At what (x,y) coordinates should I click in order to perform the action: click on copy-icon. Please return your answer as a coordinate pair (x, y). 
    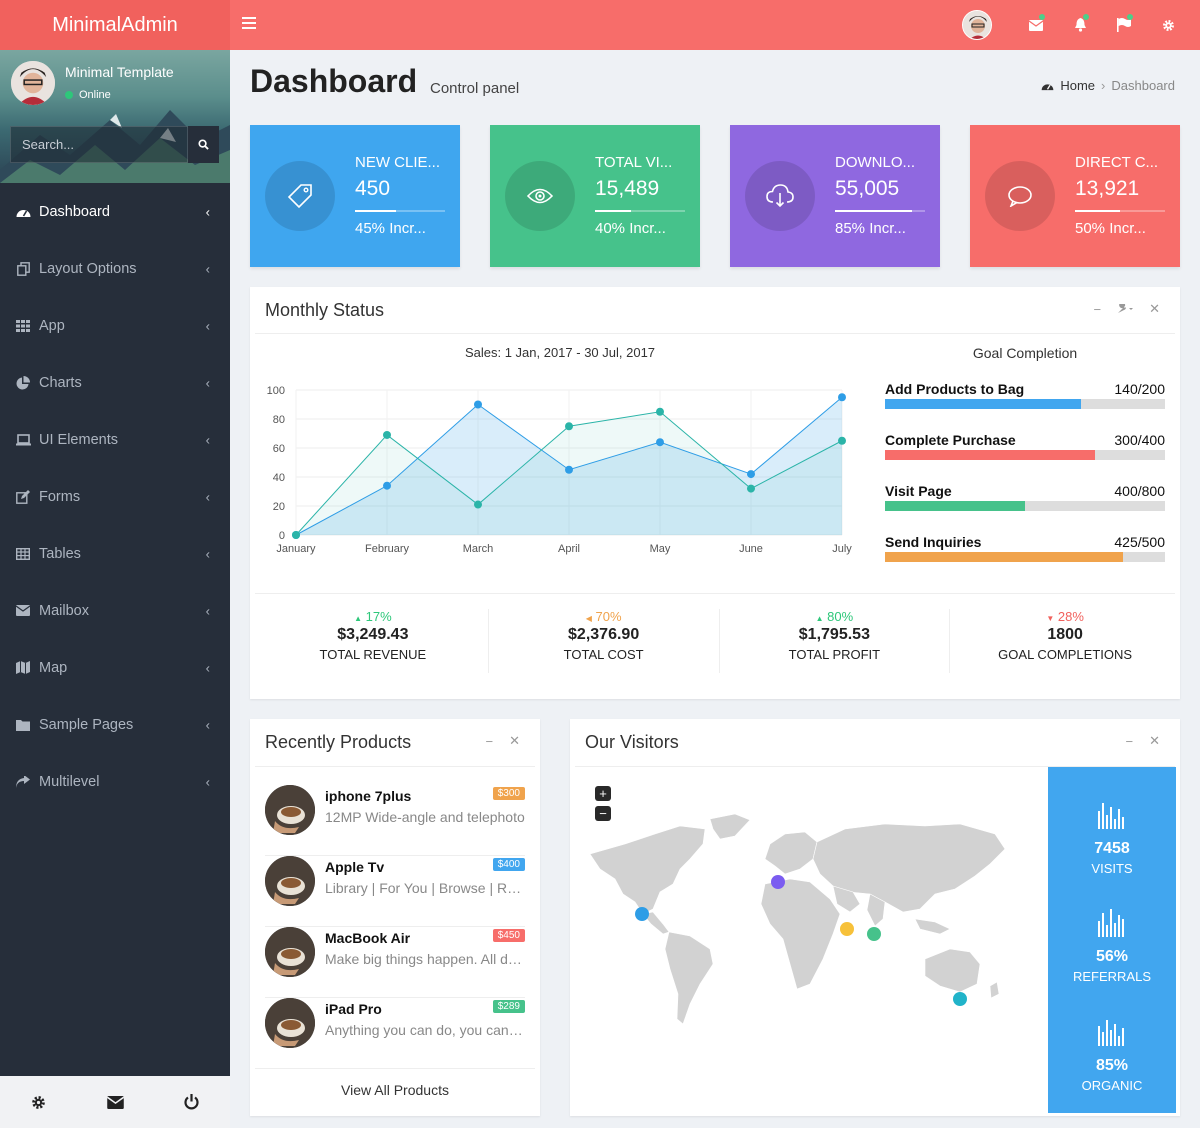
    Looking at the image, I should click on (23, 269).